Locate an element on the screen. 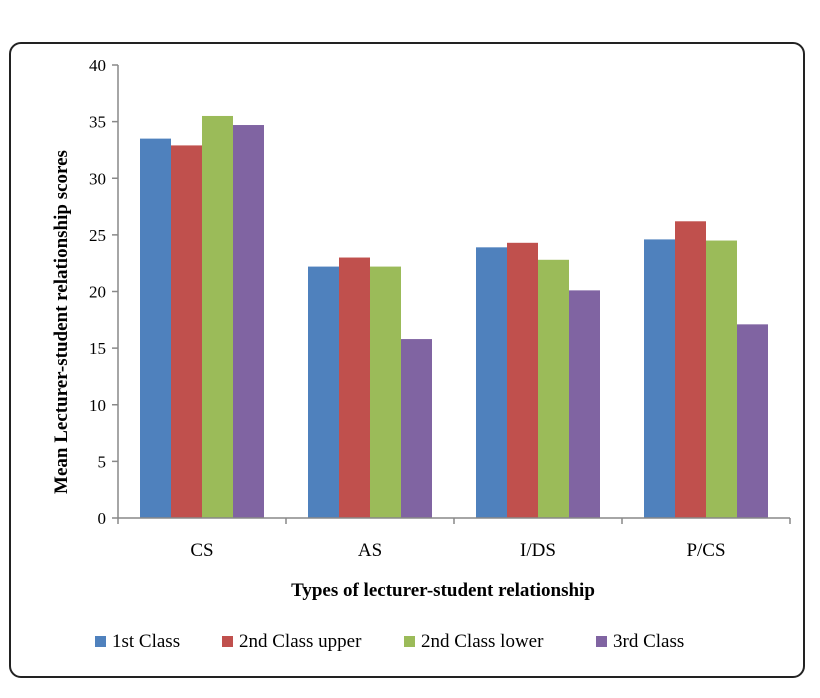  x-category-label: CS is located at coordinates (201, 550).